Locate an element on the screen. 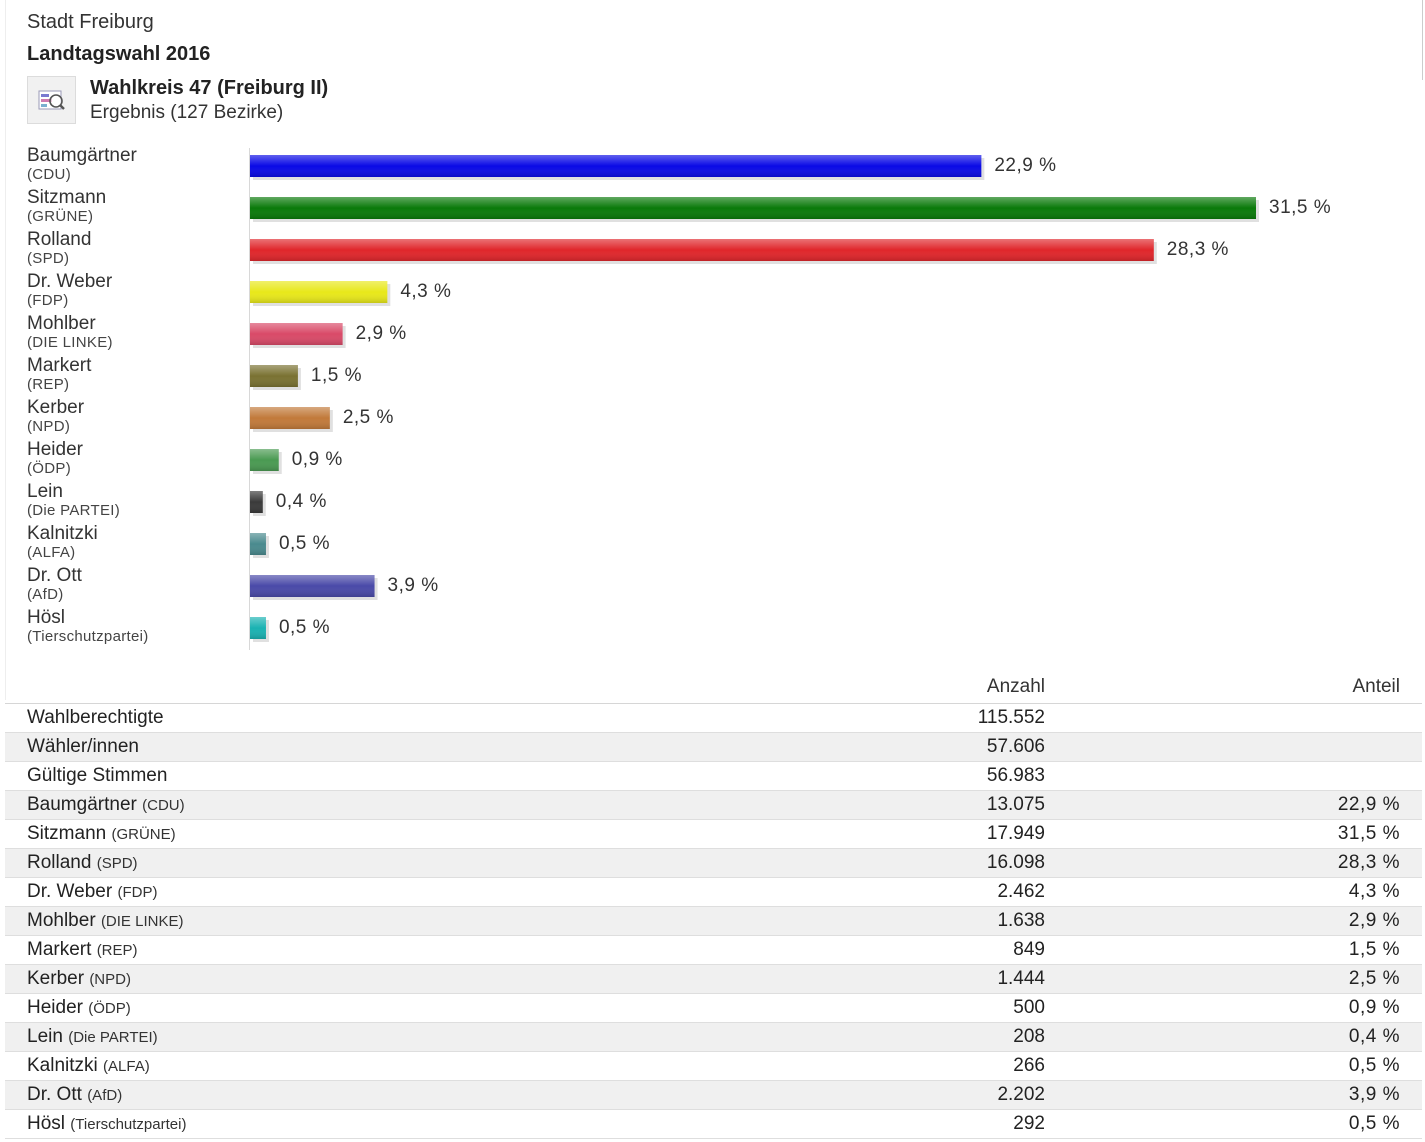  row-name: Gültige Stimmen is located at coordinates (97, 775).